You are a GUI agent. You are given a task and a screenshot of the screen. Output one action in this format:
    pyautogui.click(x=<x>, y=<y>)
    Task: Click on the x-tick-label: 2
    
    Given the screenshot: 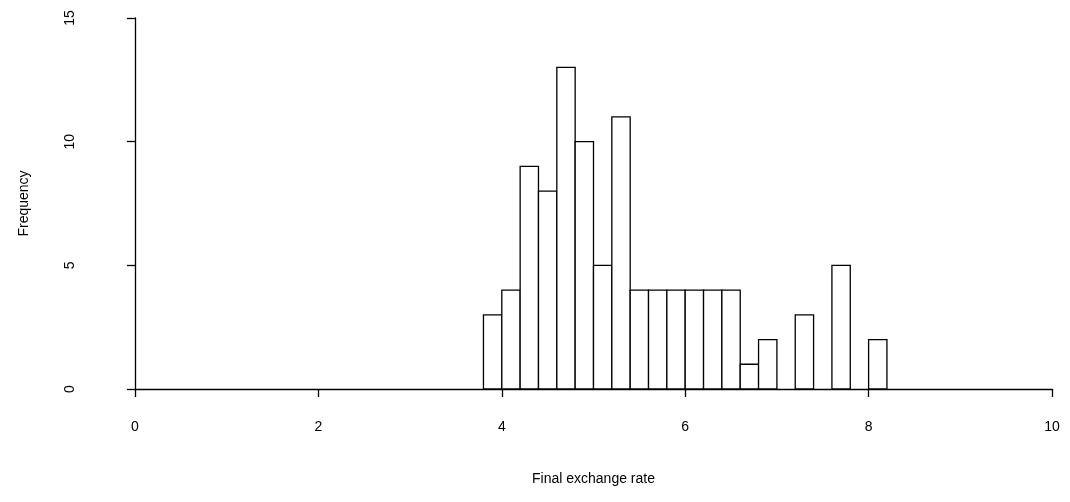 What is the action you would take?
    pyautogui.click(x=318, y=426)
    